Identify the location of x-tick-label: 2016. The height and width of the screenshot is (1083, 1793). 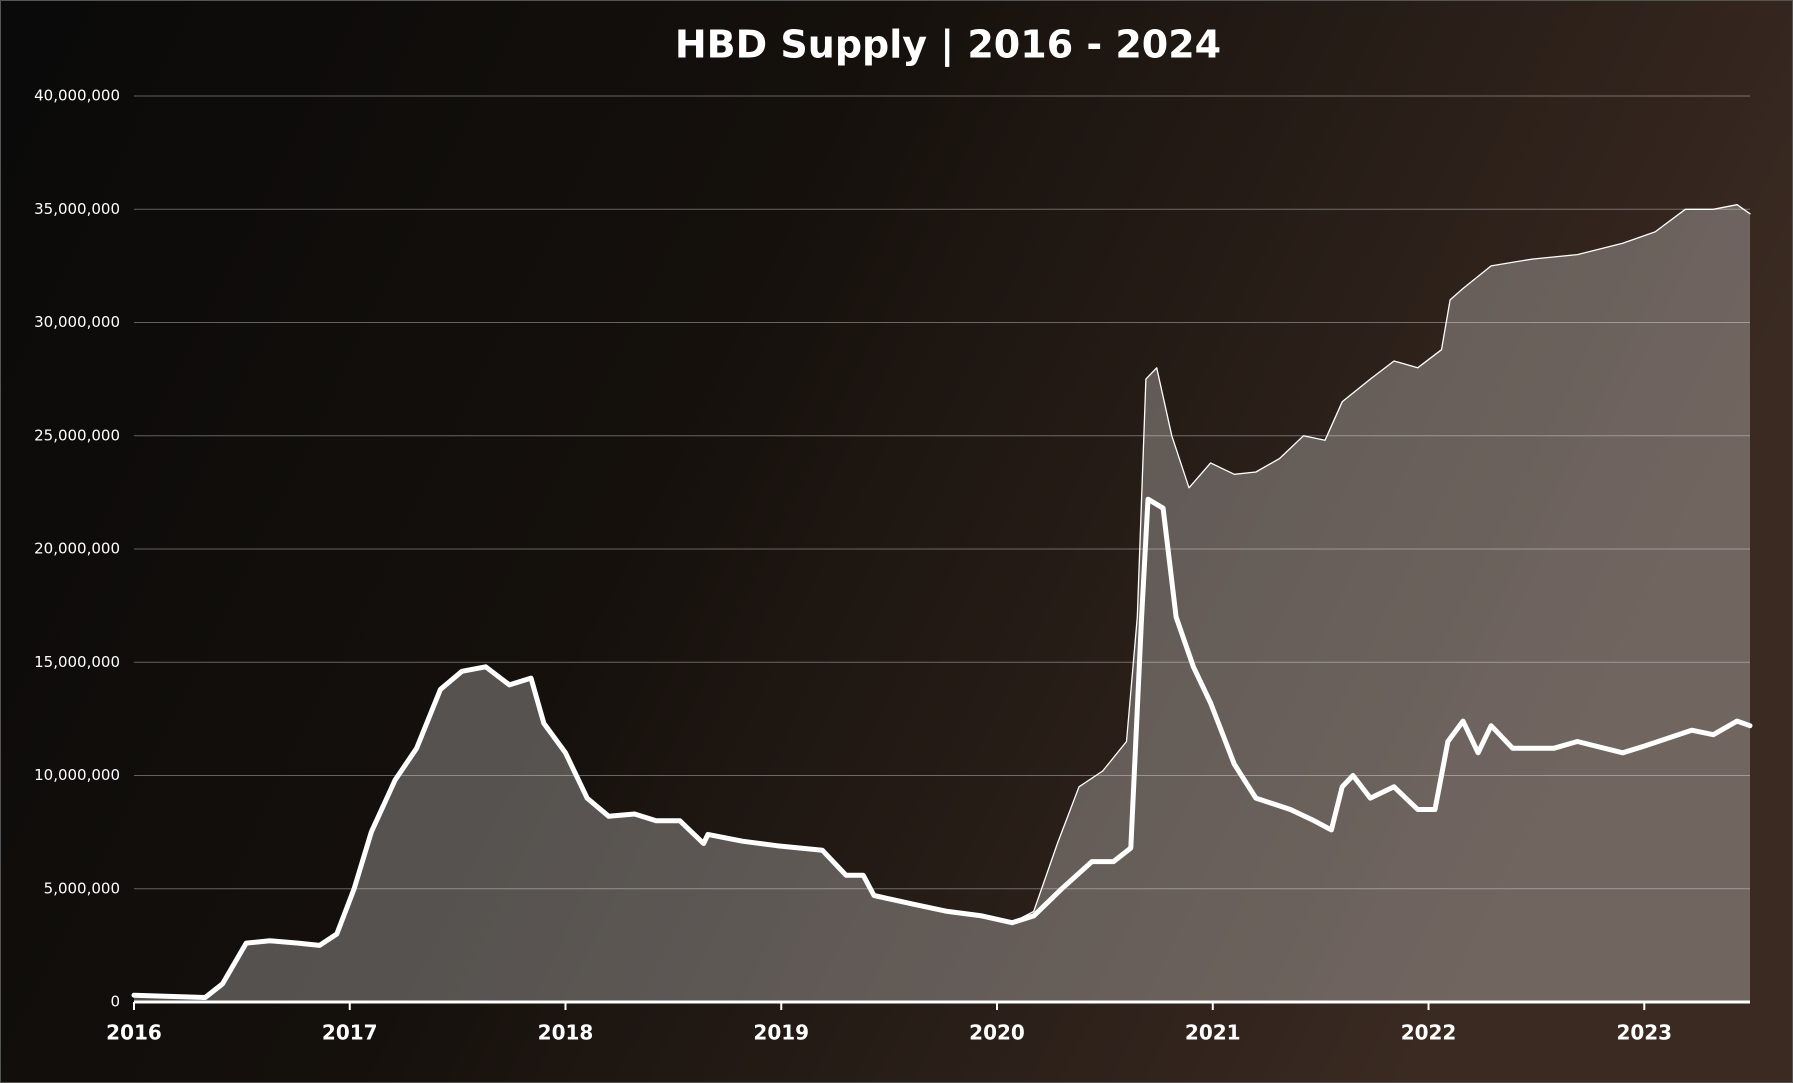
(134, 1033).